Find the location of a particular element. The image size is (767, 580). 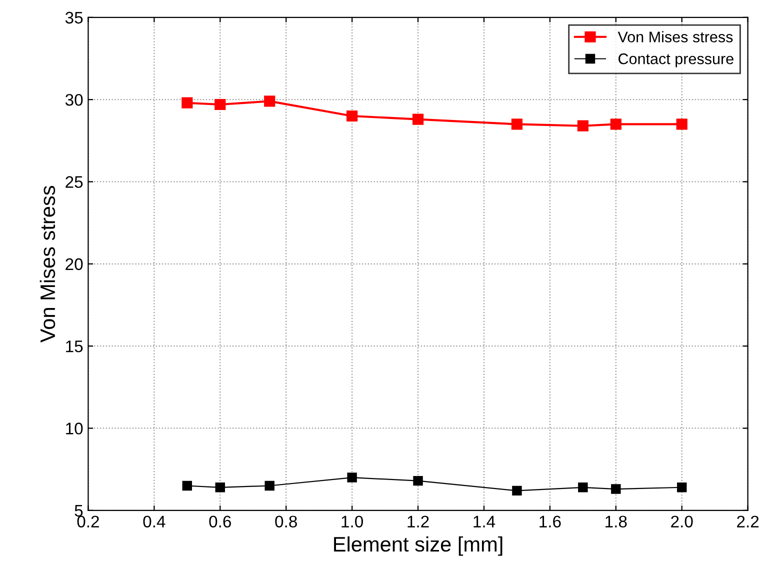

legend-label: Von Mises stress is located at coordinates (675, 36).